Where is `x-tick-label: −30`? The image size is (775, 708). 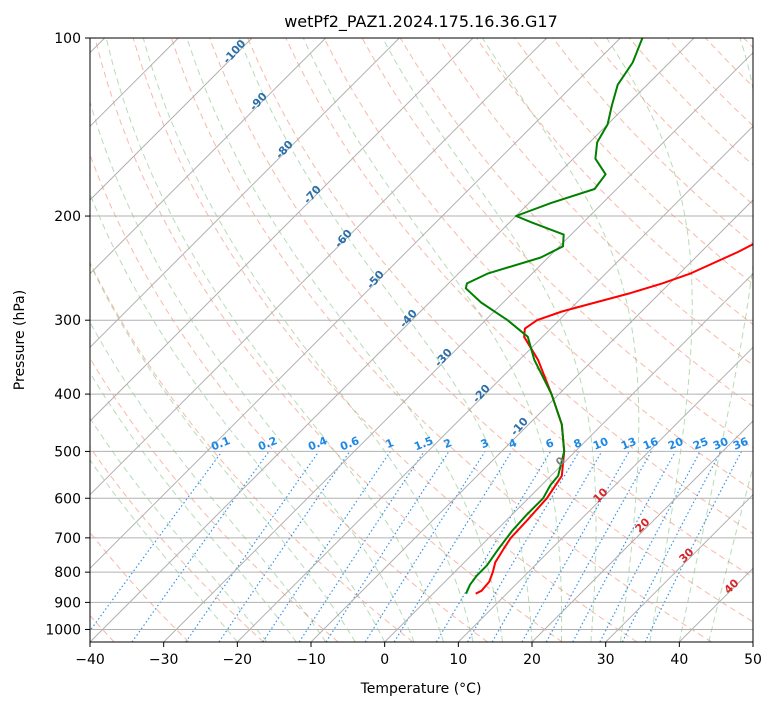 x-tick-label: −30 is located at coordinates (164, 660).